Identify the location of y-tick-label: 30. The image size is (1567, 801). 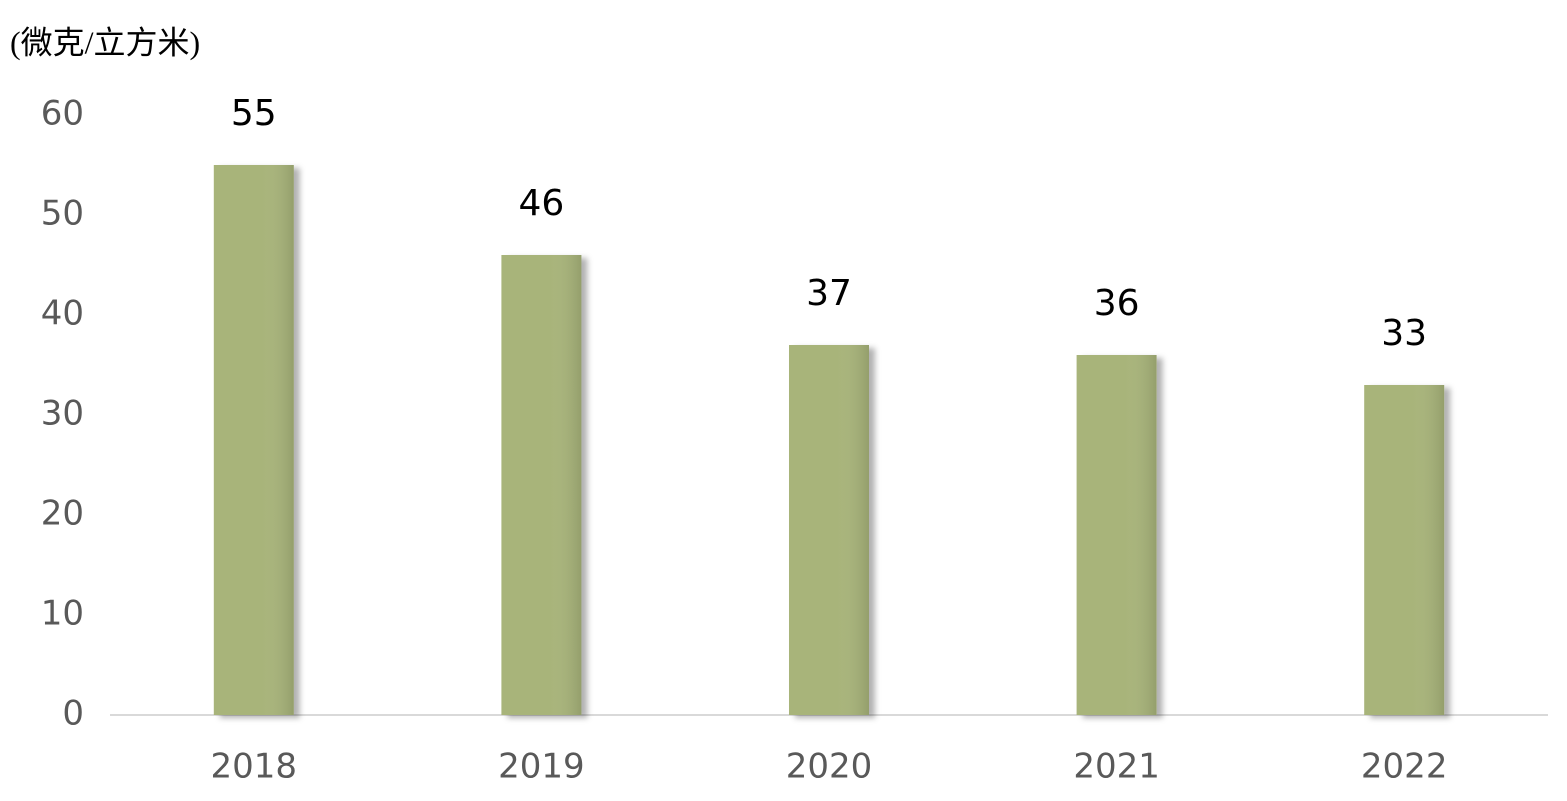
(62, 414).